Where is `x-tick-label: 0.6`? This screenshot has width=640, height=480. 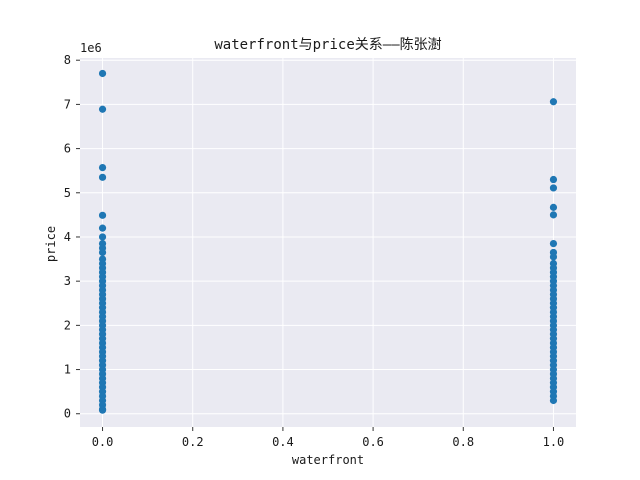 x-tick-label: 0.6 is located at coordinates (373, 442).